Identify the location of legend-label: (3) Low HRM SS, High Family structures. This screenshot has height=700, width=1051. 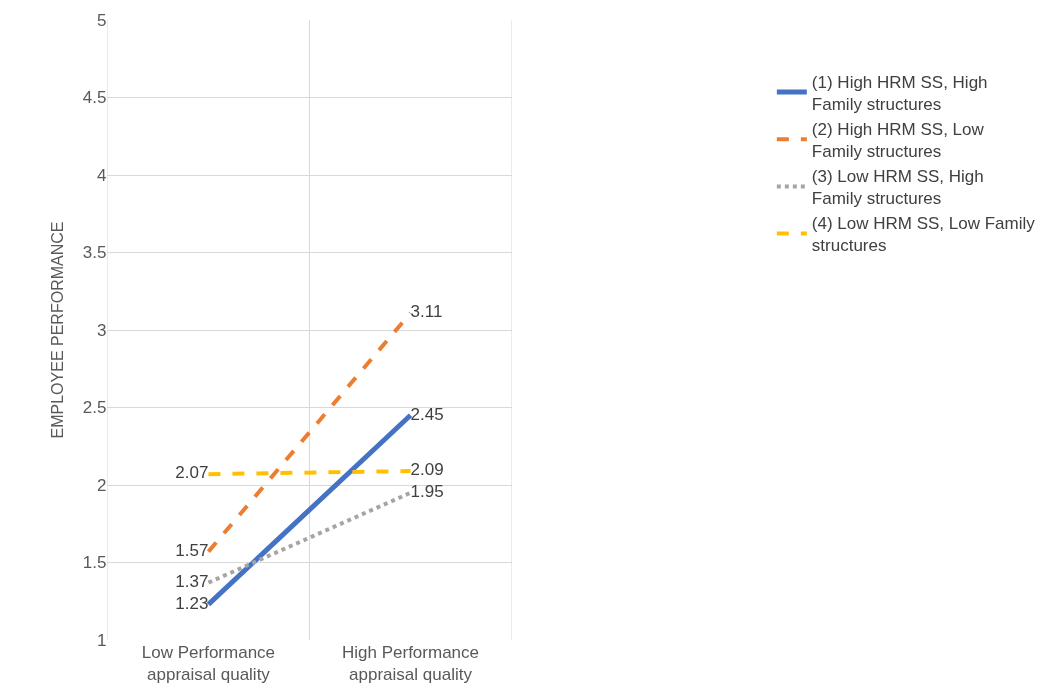
(897, 187).